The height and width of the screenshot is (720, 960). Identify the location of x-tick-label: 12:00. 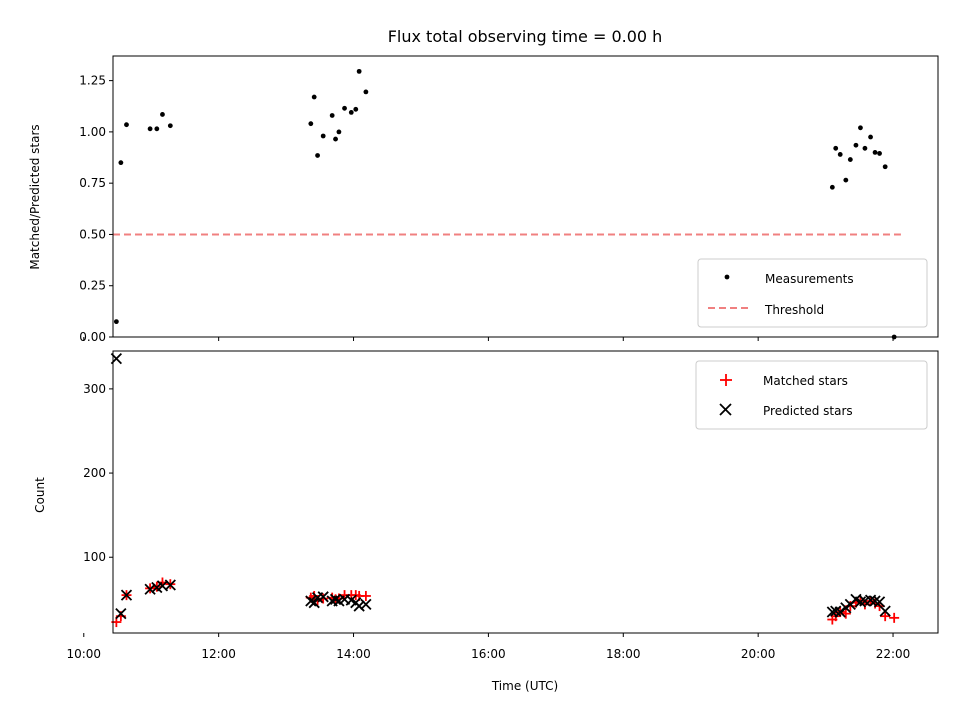
(218, 654).